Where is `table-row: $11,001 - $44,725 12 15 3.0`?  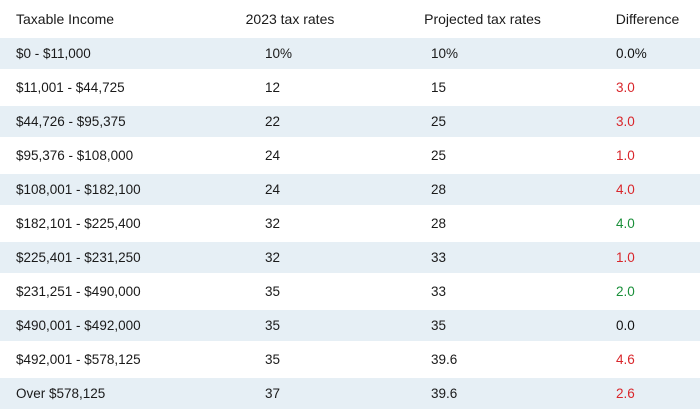
table-row: $11,001 - $44,725 12 15 3.0 is located at coordinates (350, 87).